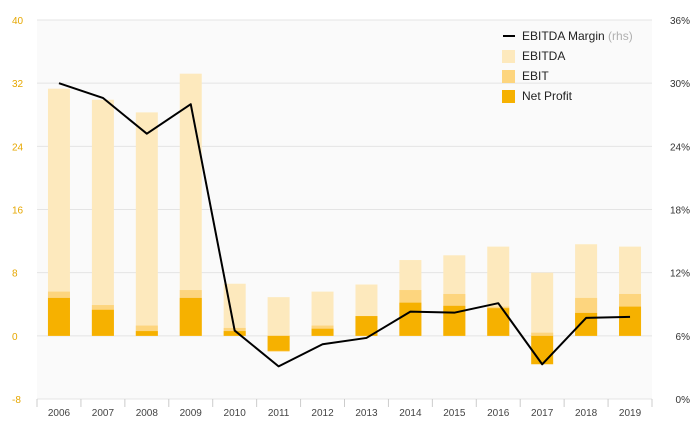 This screenshot has width=700, height=433. Describe the element at coordinates (508, 76) in the screenshot. I see `legend-swatch-ebit` at that location.